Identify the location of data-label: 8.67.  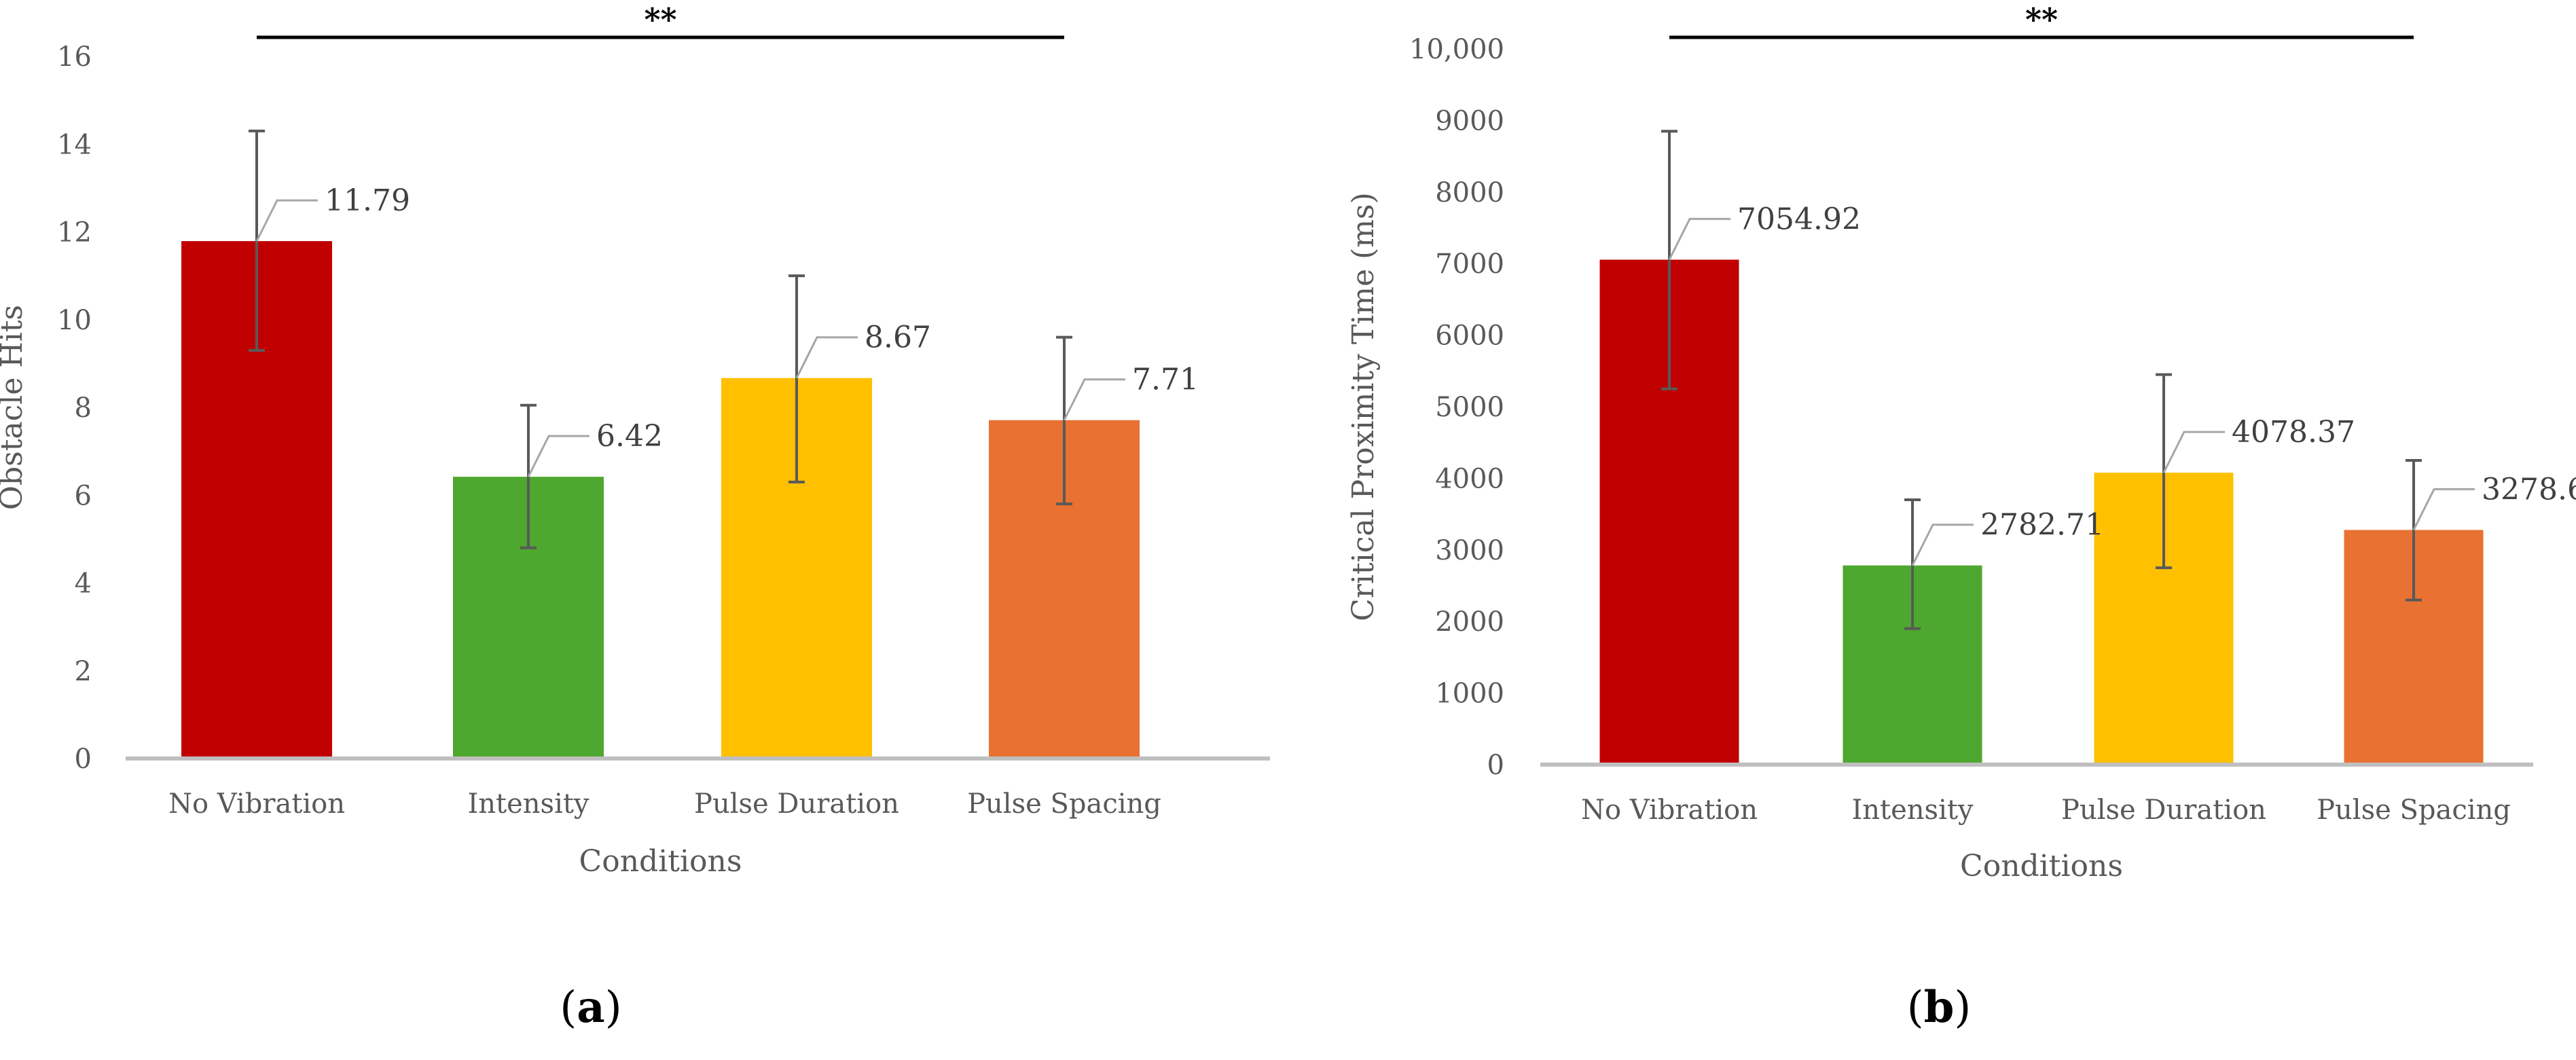
(898, 338).